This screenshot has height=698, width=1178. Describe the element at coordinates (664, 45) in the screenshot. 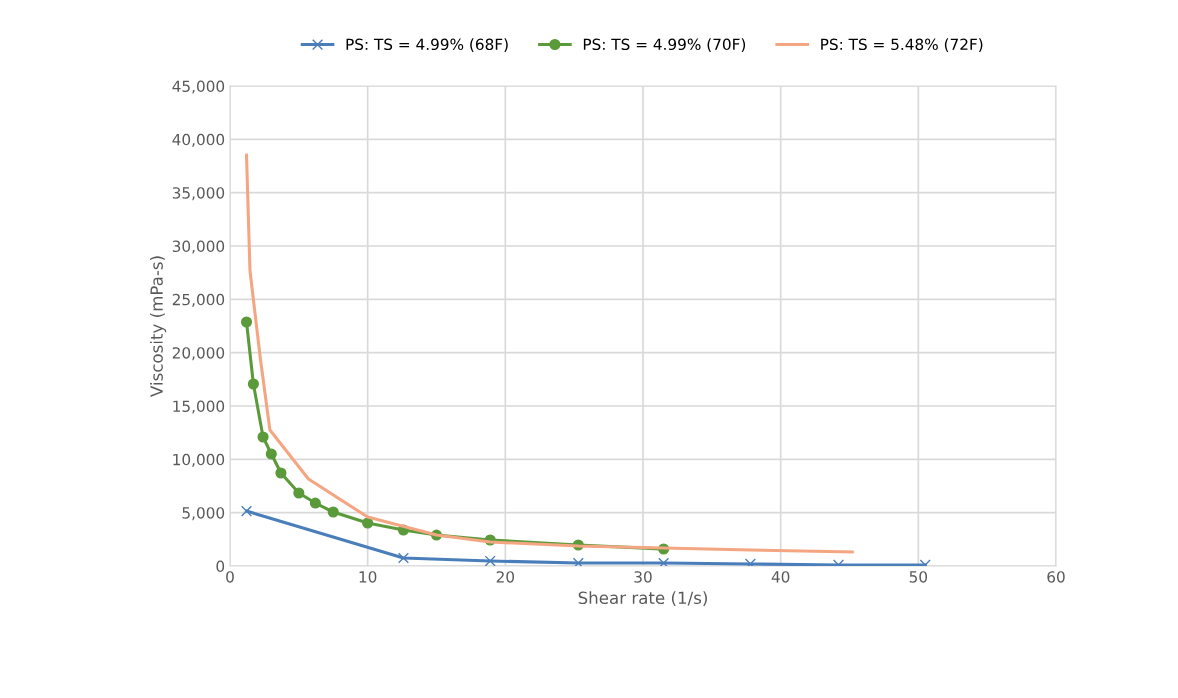

I see `legend-label: PS: TS = 4.99% (70F)` at that location.